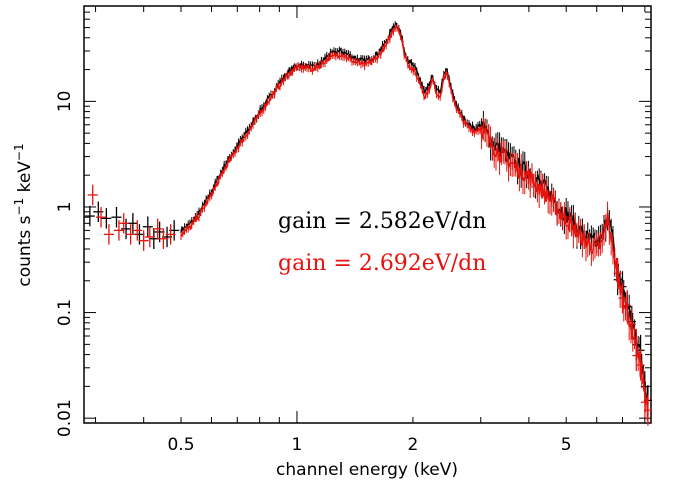 Image resolution: width=683 pixels, height=495 pixels. I want to click on y-tick-label: 0.1, so click(65, 312).